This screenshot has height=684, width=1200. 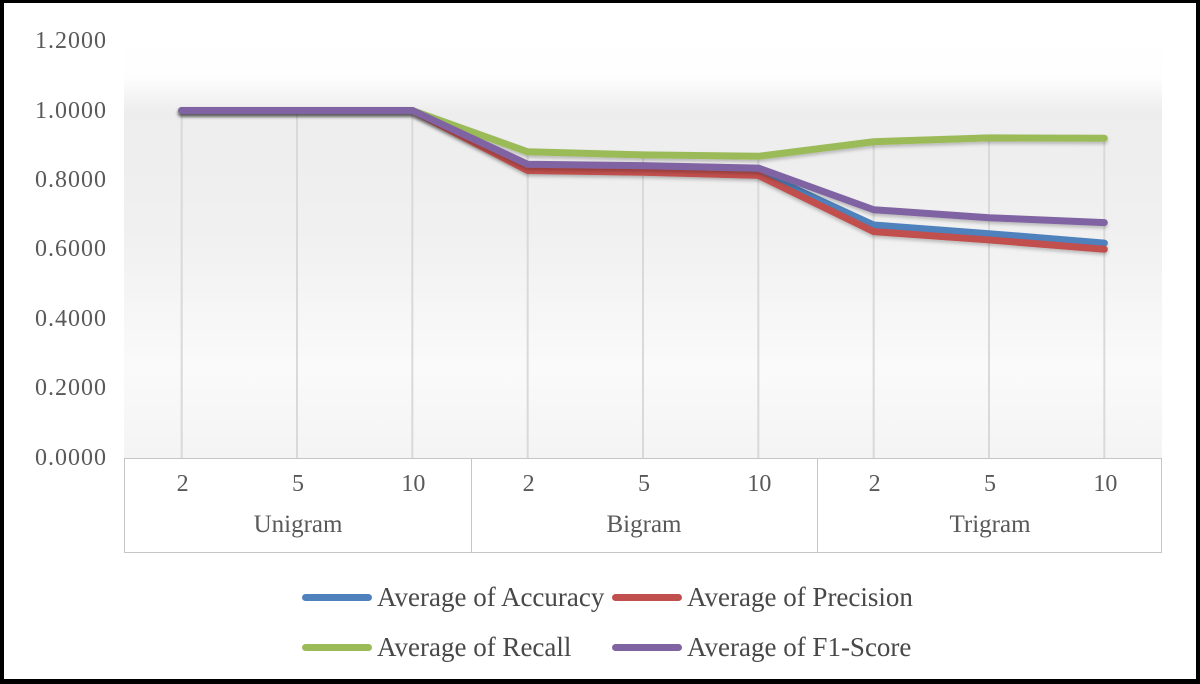 I want to click on legend-swatch-average-of-recall, so click(x=337, y=647).